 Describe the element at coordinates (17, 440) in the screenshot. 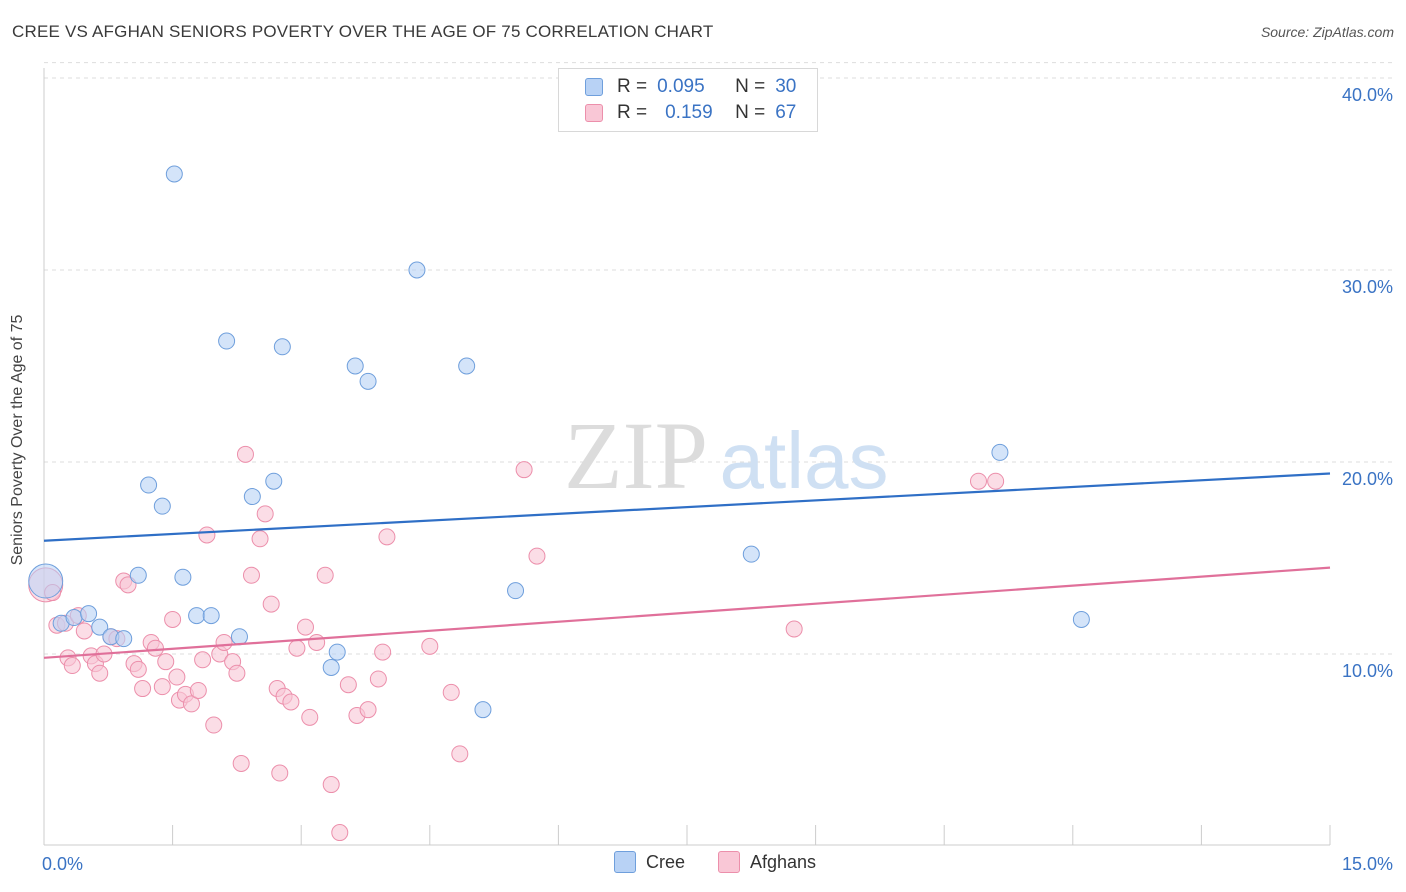

I see `y-axis-label: Seniors Poverty Over the Age of 75` at that location.